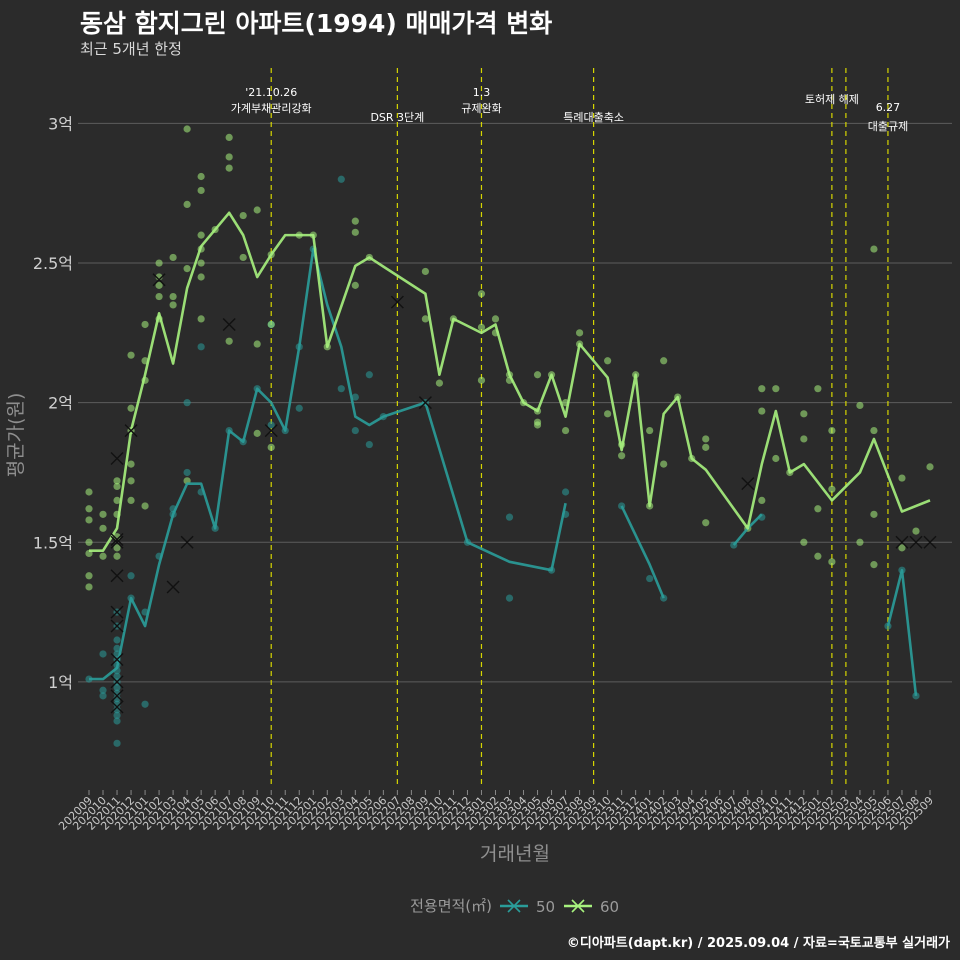  Describe the element at coordinates (451, 906) in the screenshot. I see `legend-title: 전용면적(㎡)` at that location.